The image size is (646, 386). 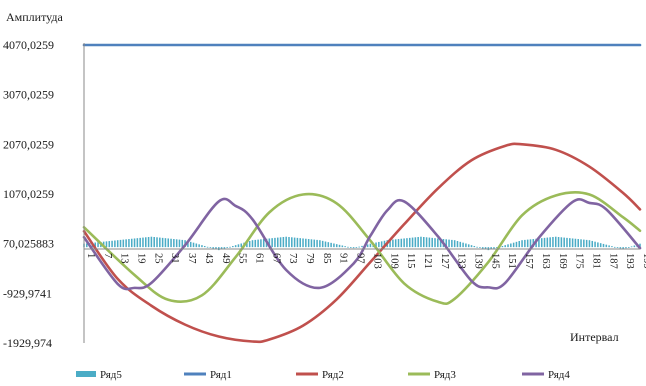 I want to click on legend-label: Ряд4, so click(x=559, y=375).